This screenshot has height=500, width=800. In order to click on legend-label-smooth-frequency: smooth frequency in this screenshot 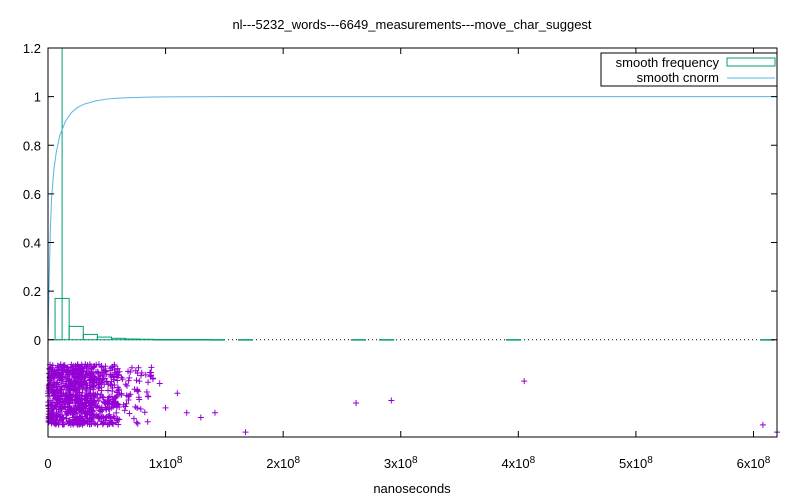, I will do `click(668, 62)`.